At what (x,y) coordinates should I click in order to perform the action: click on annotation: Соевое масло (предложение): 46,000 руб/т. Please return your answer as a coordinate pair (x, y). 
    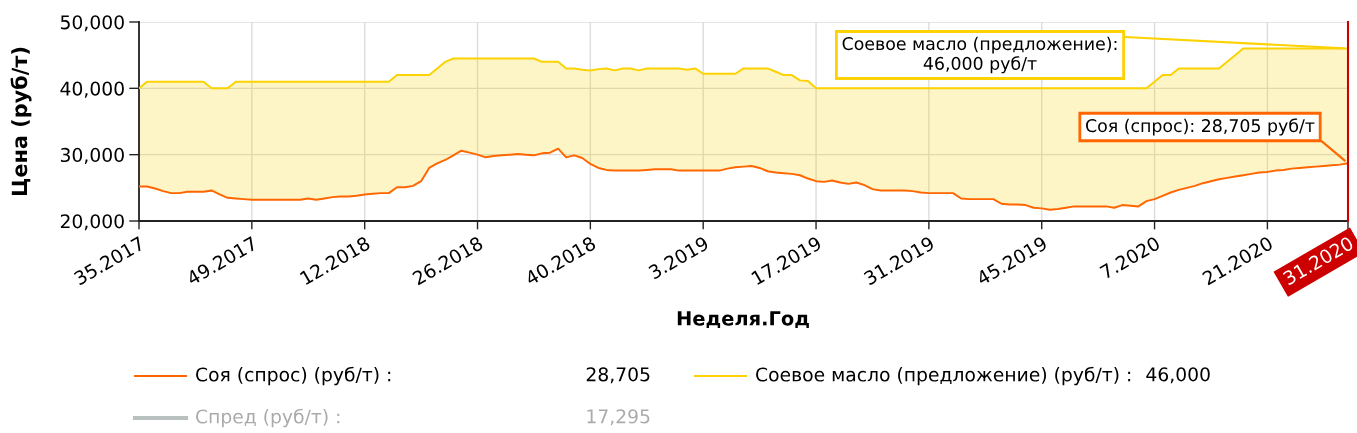
    Looking at the image, I should click on (979, 55).